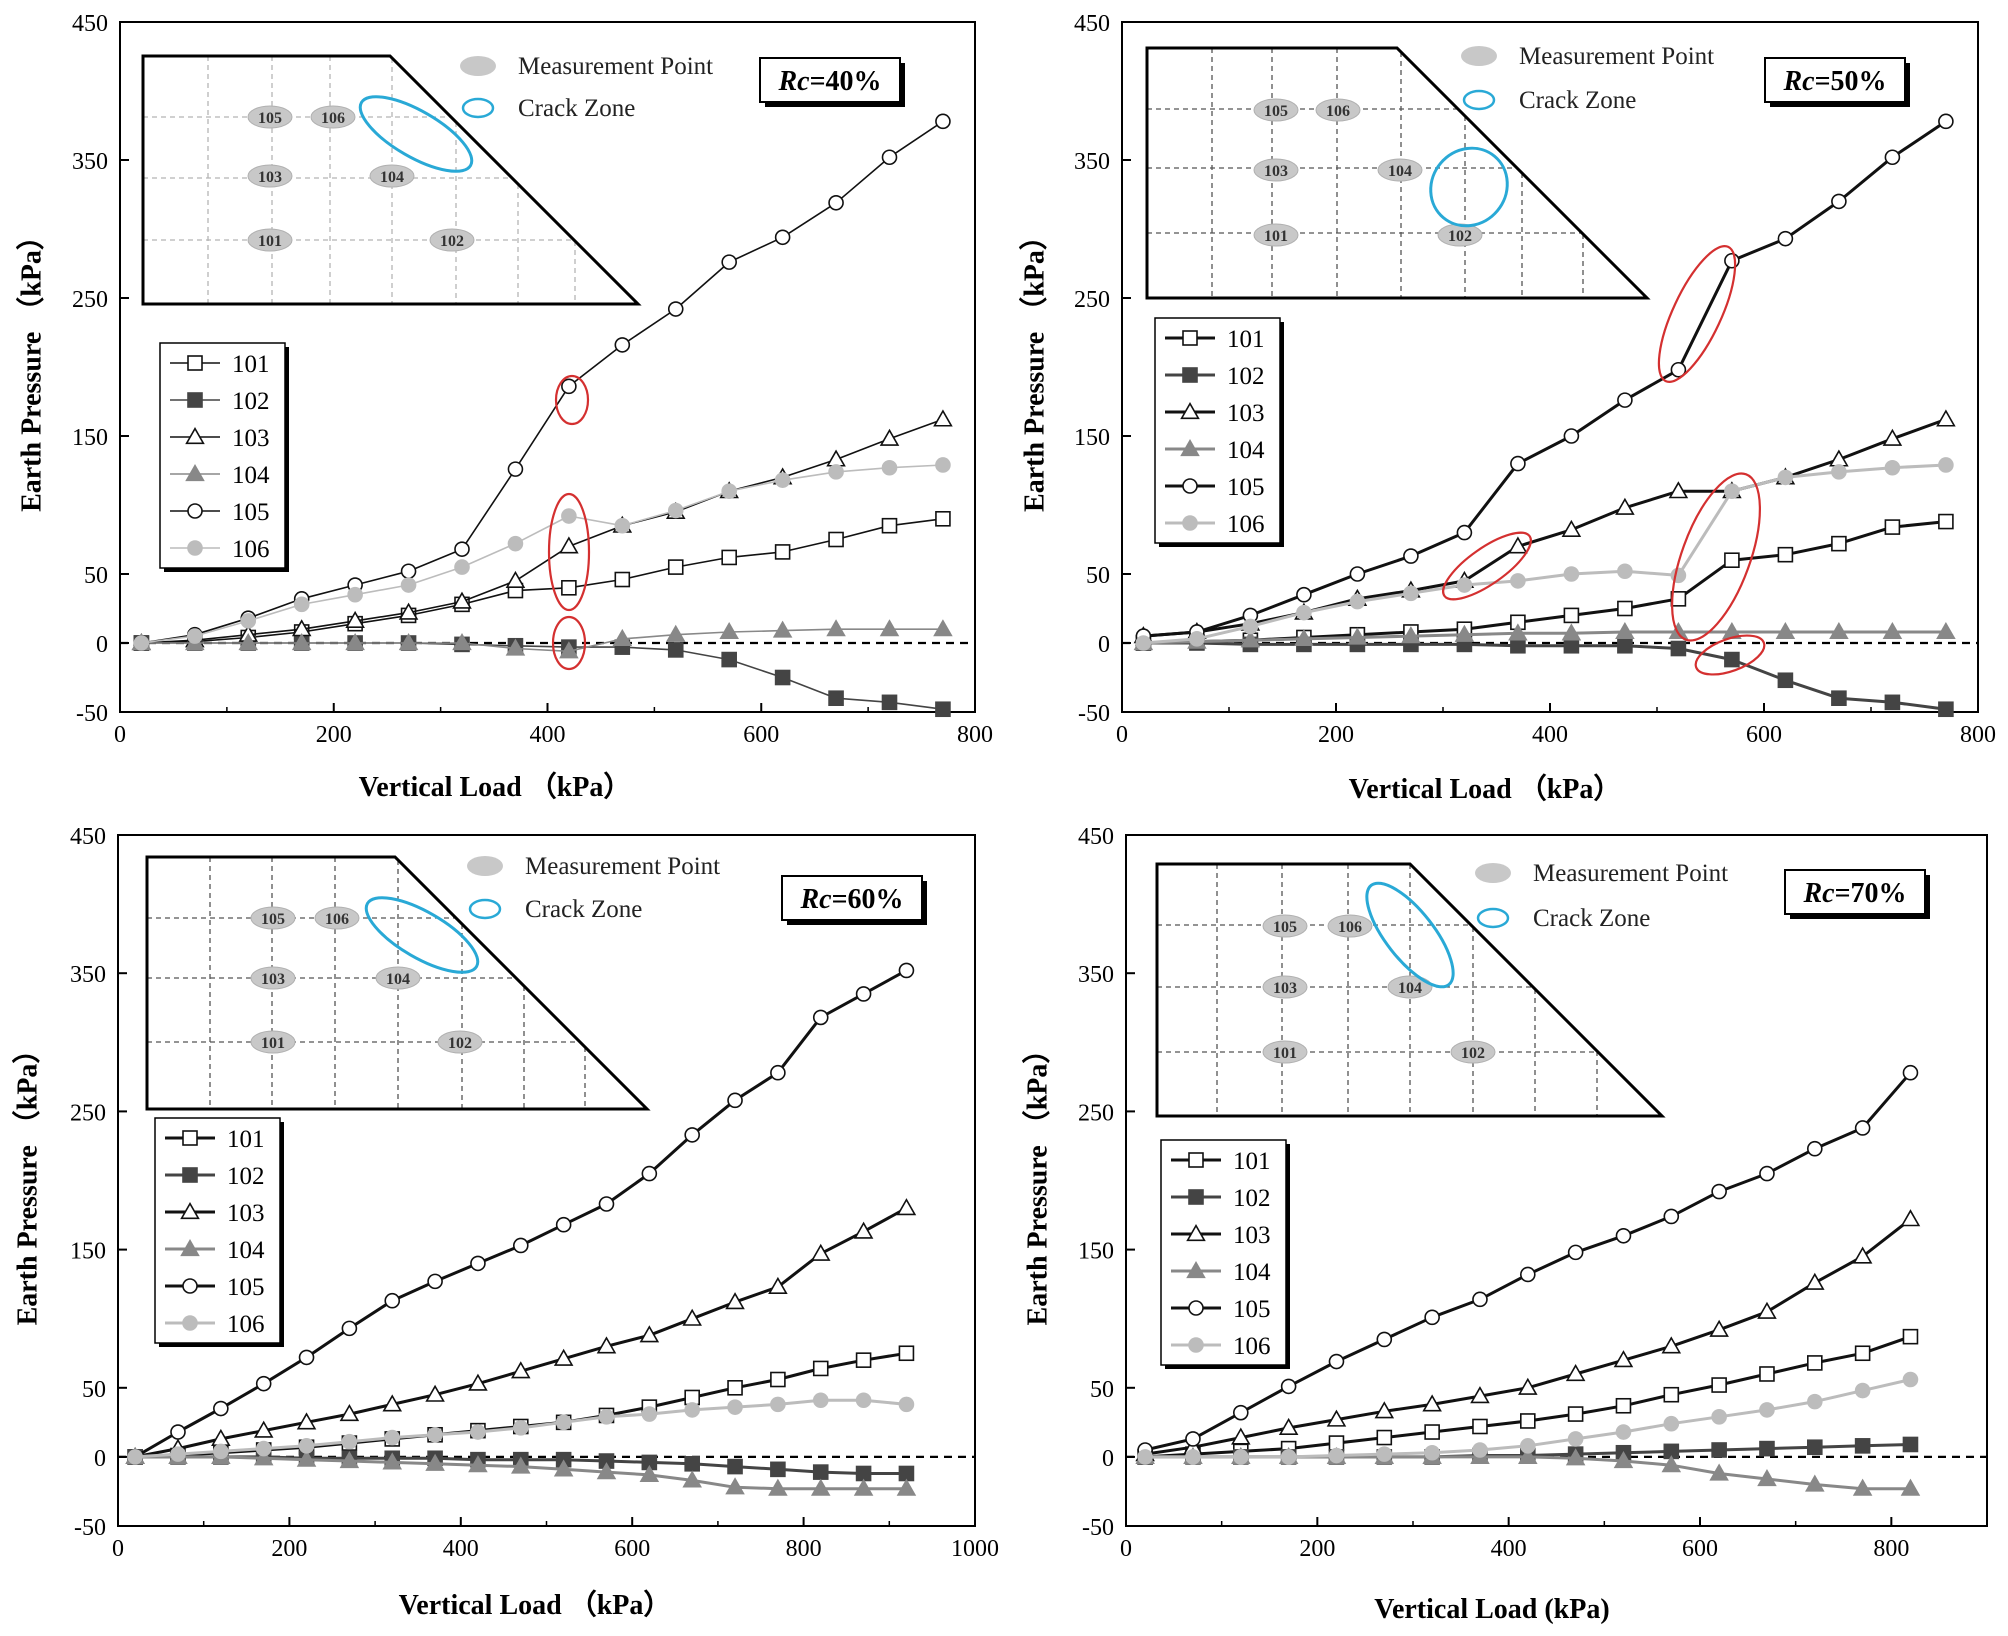  I want to click on legend-label: 104, so click(1246, 450).